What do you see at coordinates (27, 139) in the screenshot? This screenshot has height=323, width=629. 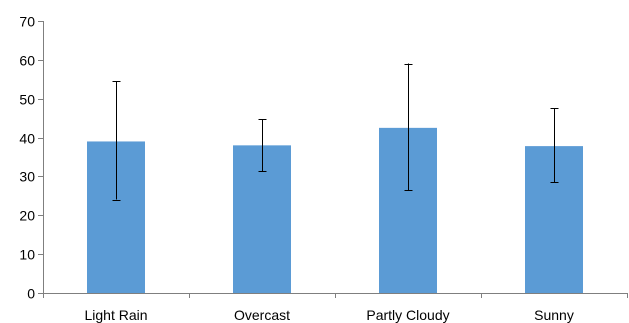 I see `y-tick-label: 40` at bounding box center [27, 139].